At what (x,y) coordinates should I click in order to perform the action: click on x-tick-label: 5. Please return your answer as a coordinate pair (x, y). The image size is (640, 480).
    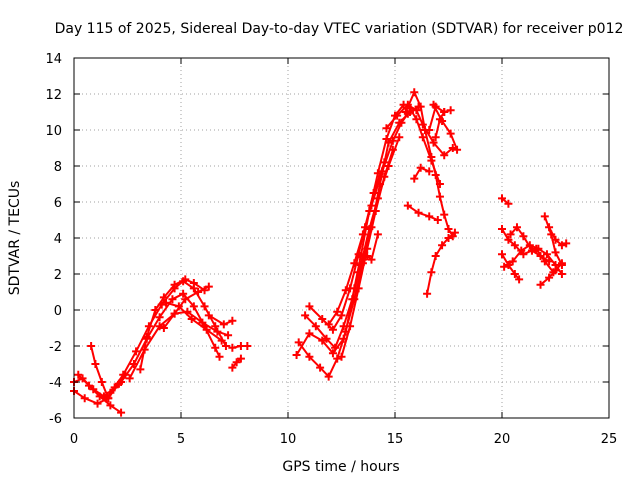
    Looking at the image, I should click on (181, 439).